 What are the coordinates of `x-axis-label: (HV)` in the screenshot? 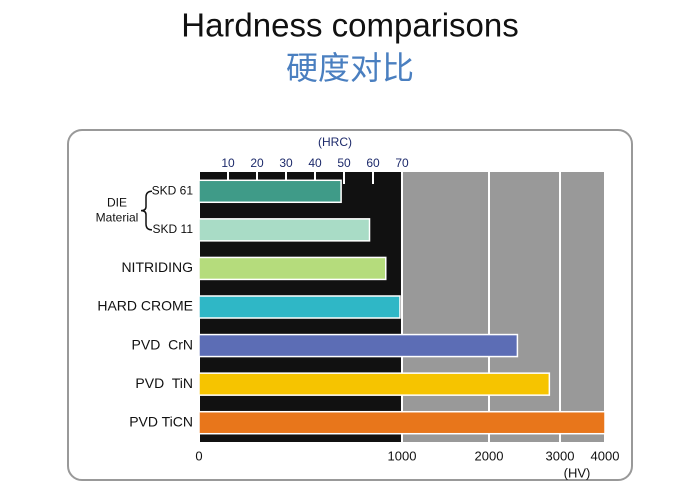 It's located at (577, 472).